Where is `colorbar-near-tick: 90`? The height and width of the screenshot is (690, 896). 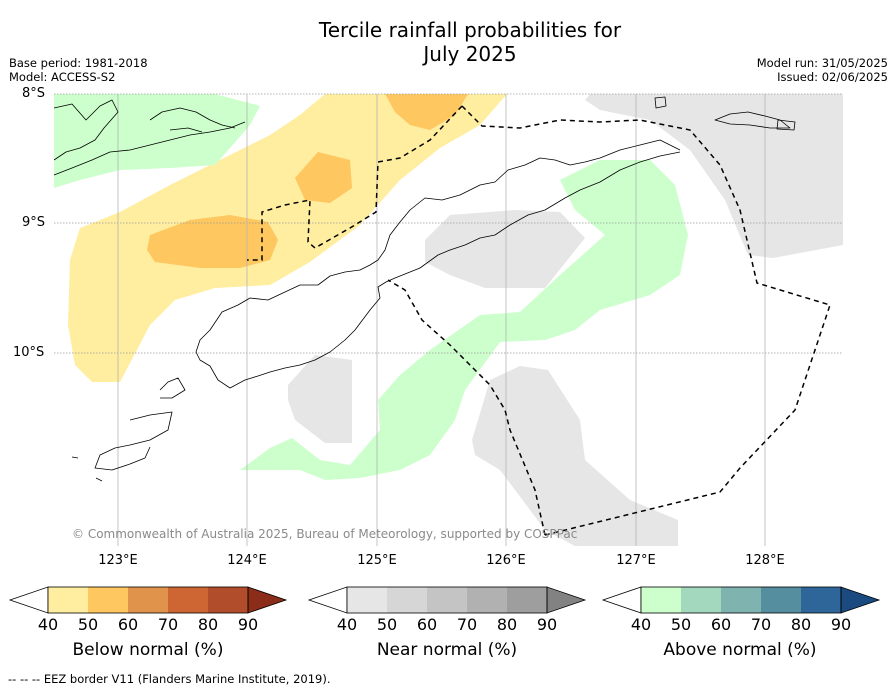
colorbar-near-tick: 90 is located at coordinates (547, 624).